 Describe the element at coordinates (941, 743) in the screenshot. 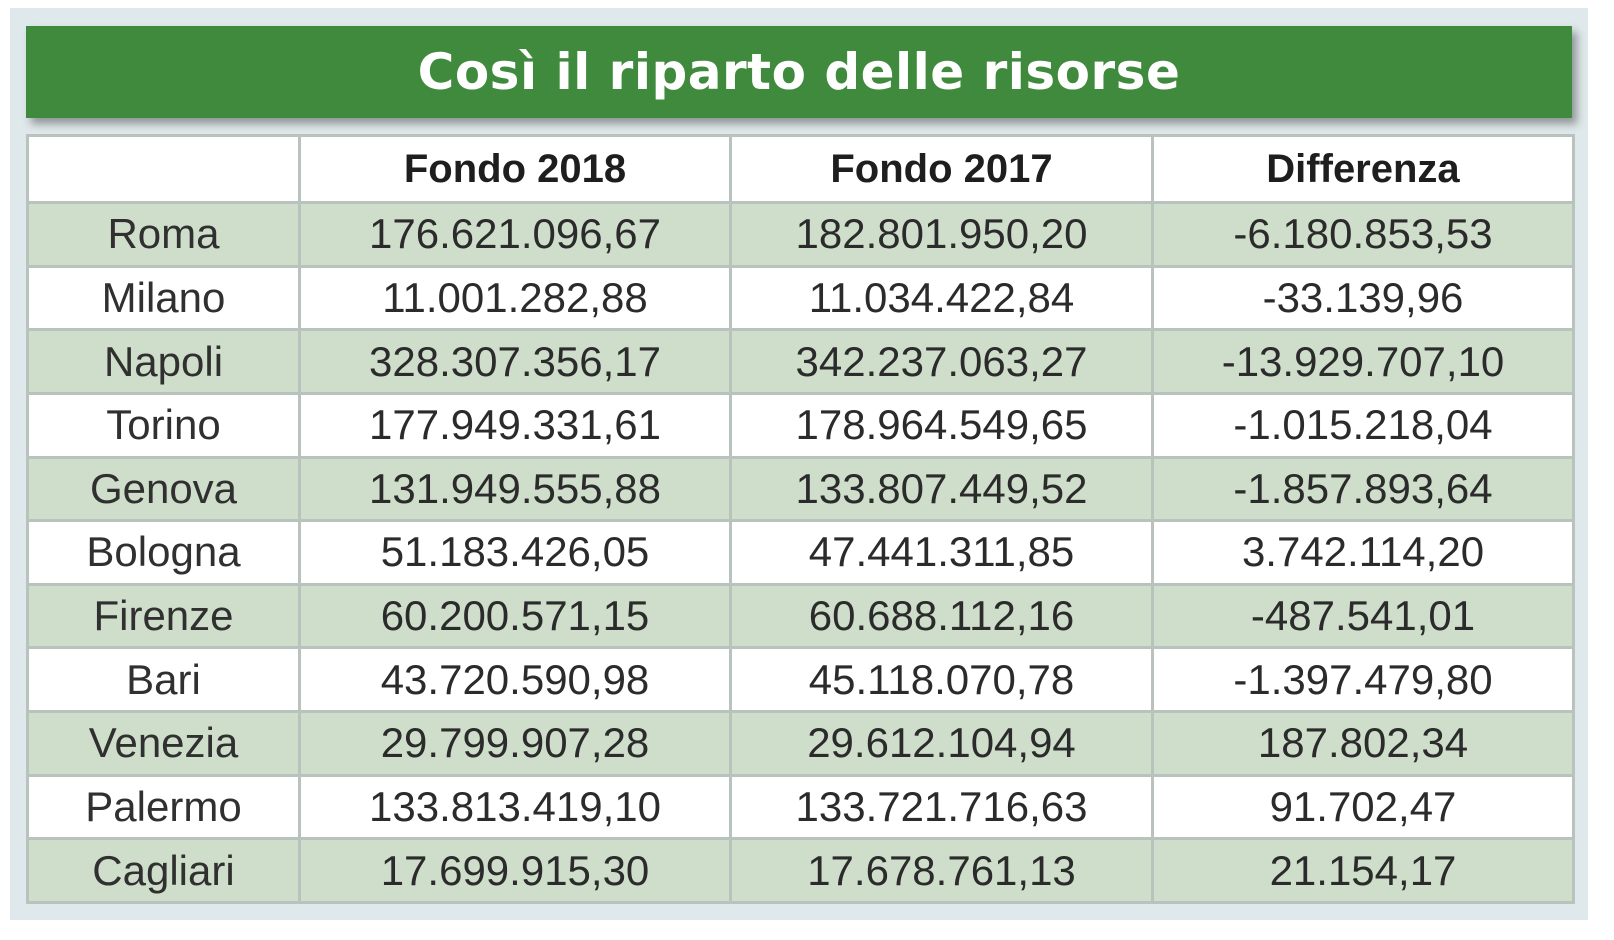

I see `fondo-2017-cell: 29.612.104,94` at that location.